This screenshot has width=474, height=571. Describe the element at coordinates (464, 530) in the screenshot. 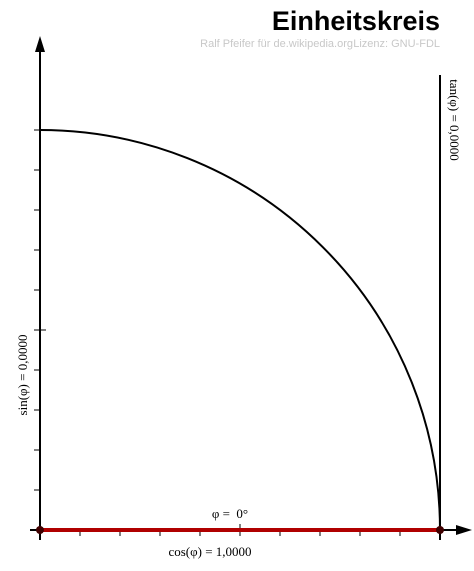

I see `x-arrow` at that location.